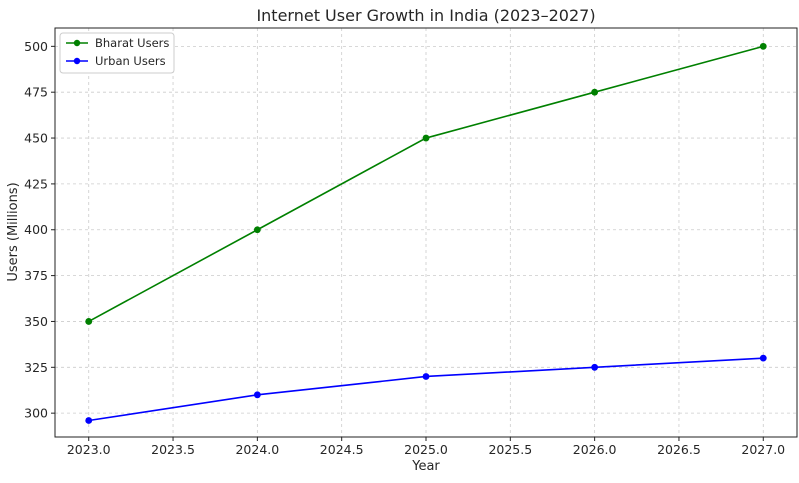  What do you see at coordinates (36, 275) in the screenshot?
I see `y-tick-label: 375` at bounding box center [36, 275].